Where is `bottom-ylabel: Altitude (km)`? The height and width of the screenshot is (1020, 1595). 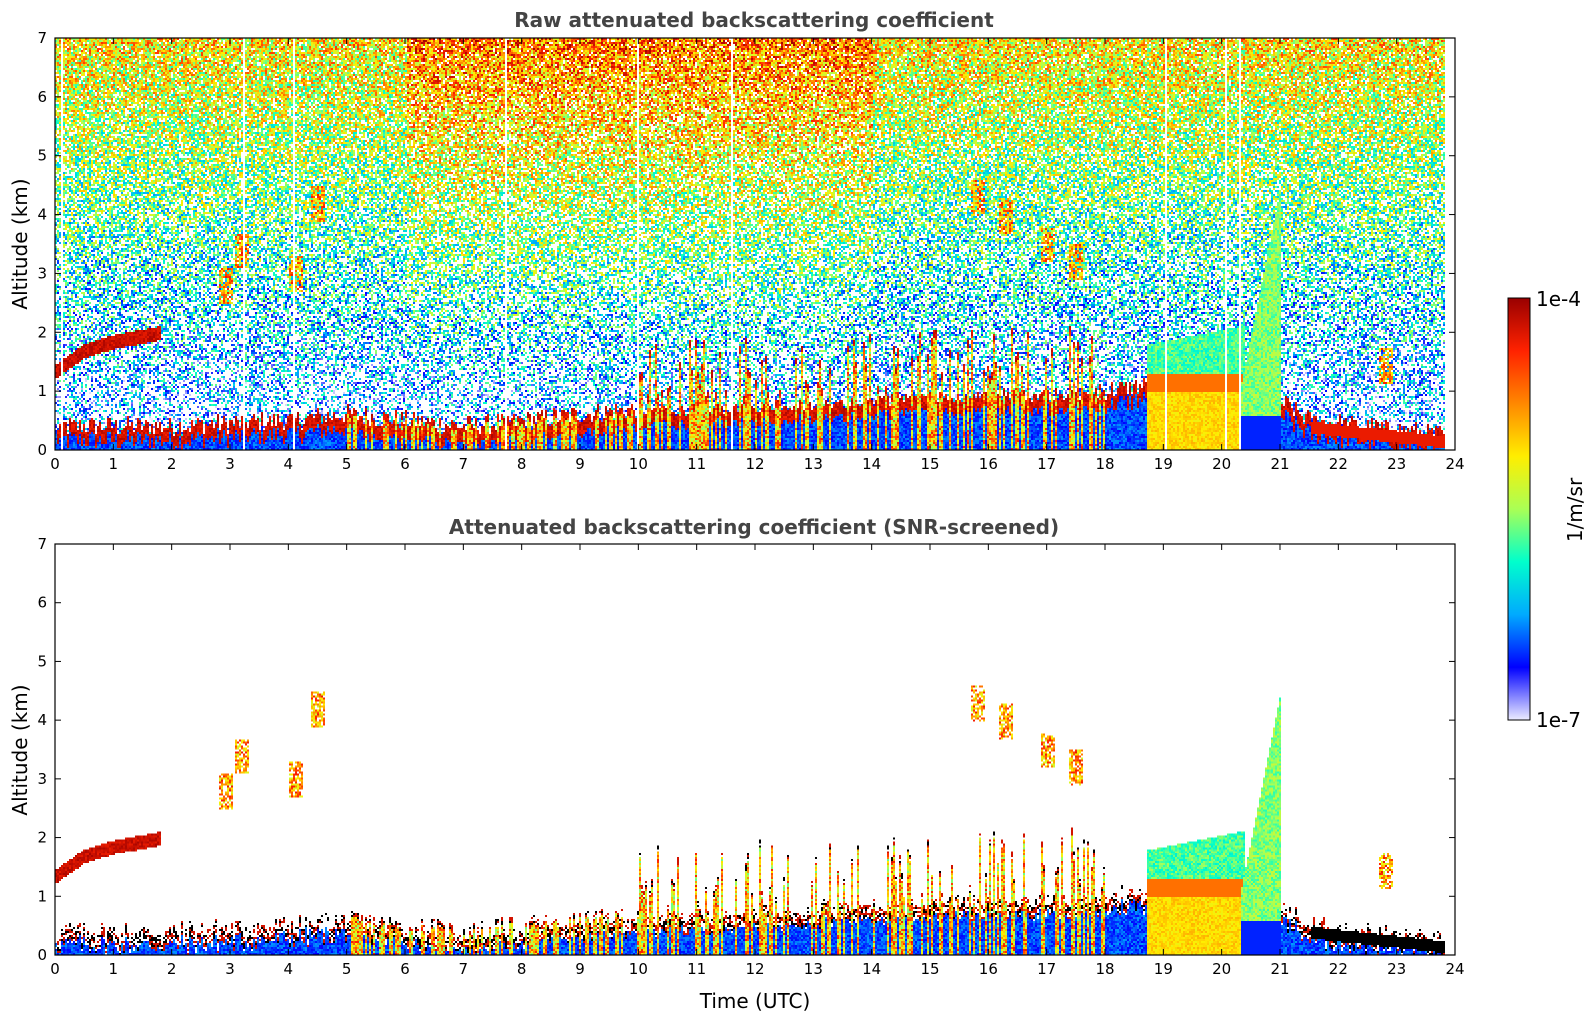 bottom-ylabel: Altitude (km) is located at coordinates (20, 749).